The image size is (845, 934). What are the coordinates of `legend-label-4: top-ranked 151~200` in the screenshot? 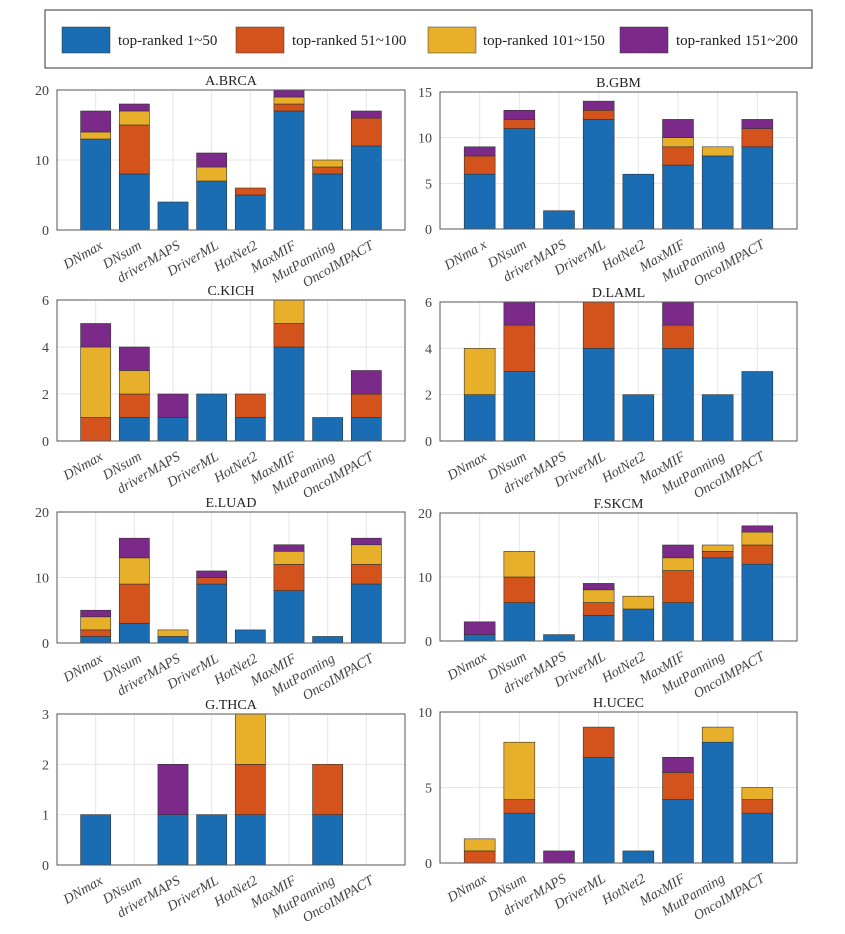 It's located at (737, 41).